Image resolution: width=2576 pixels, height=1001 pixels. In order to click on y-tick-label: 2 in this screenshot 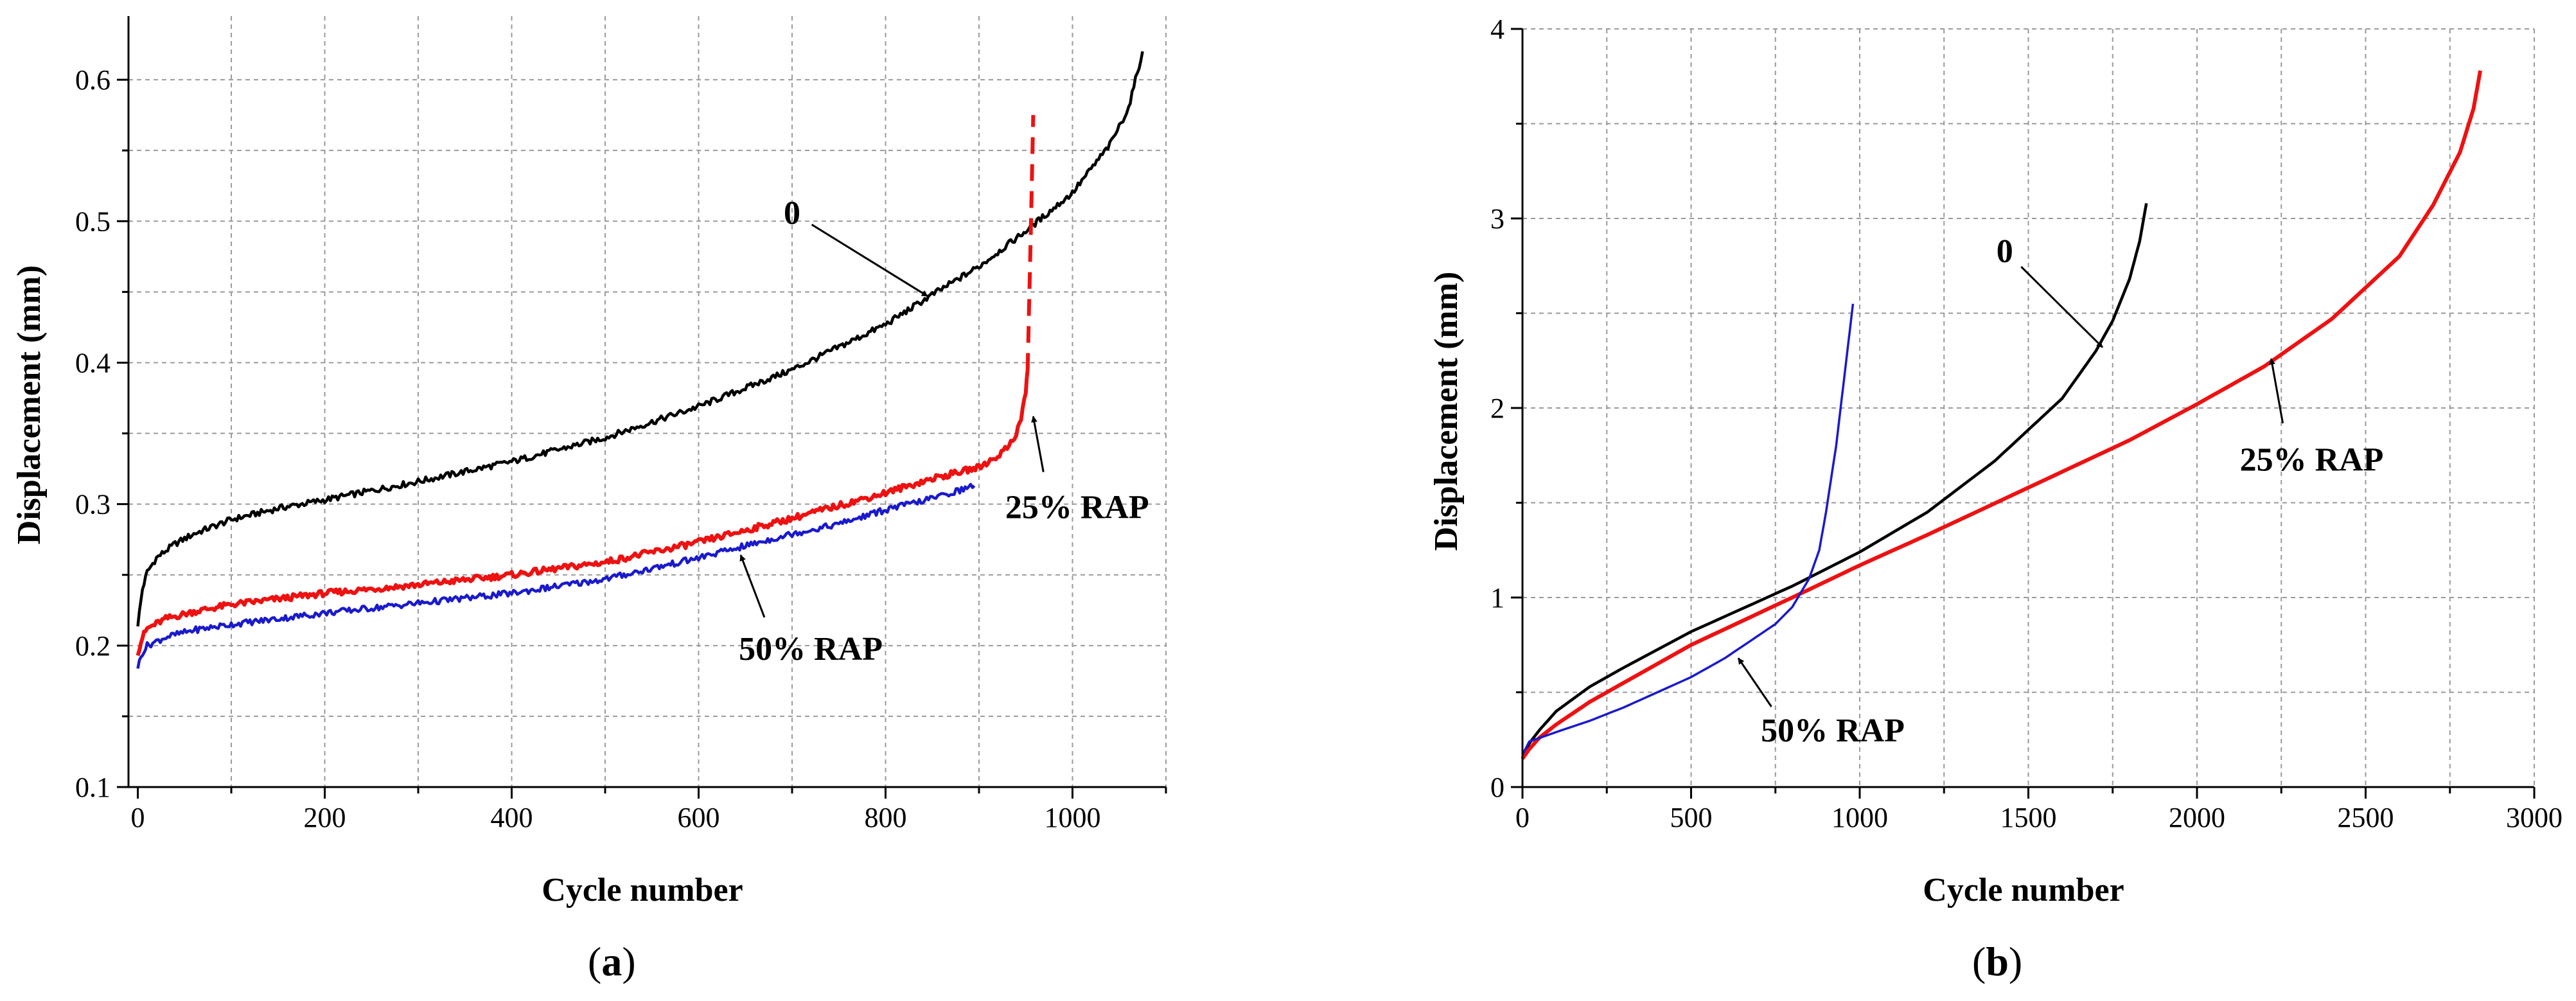, I will do `click(1497, 408)`.